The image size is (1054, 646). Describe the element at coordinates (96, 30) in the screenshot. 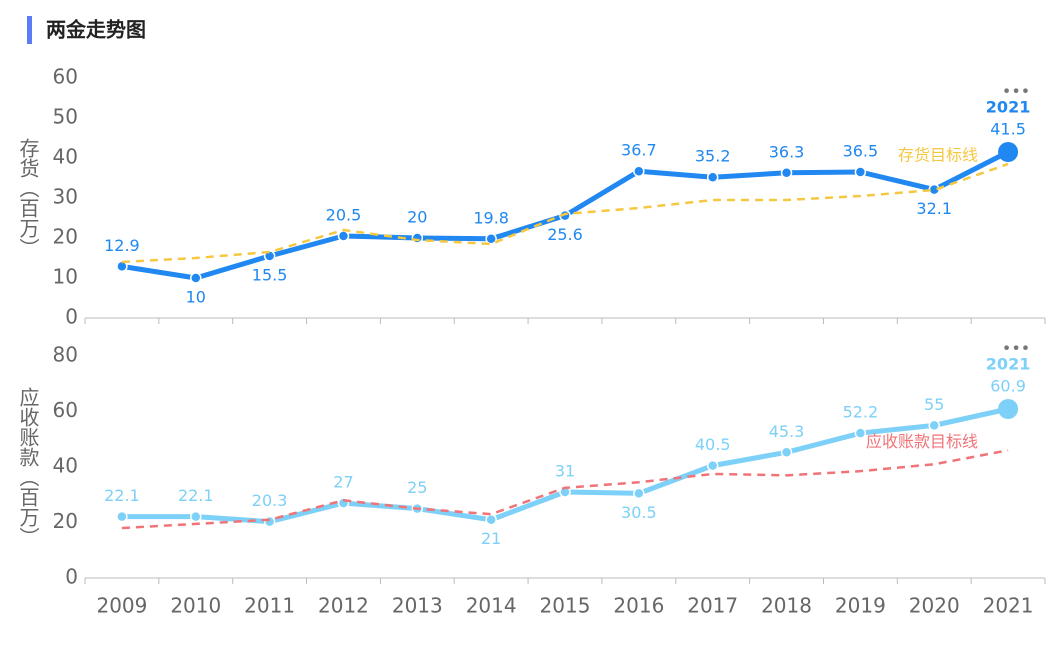

I see `chart-title: 两金走势图` at that location.